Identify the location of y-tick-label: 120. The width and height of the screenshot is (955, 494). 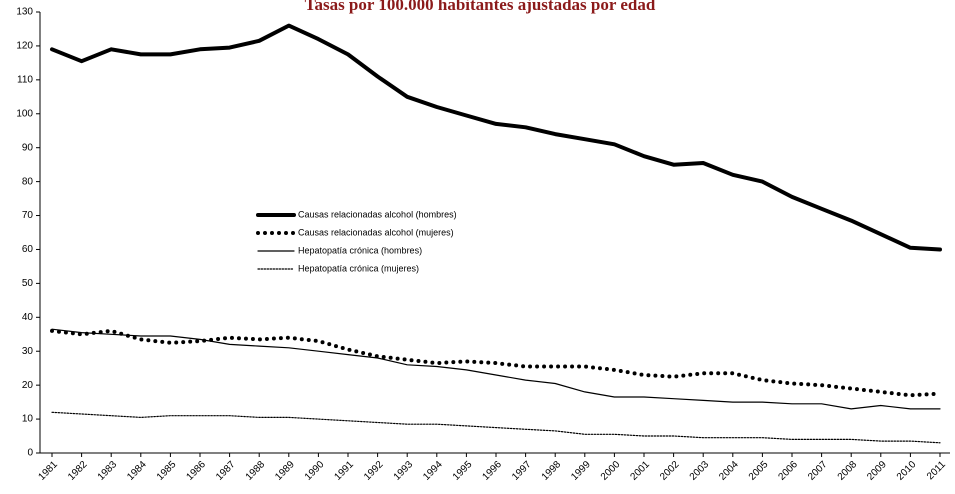
(24, 46).